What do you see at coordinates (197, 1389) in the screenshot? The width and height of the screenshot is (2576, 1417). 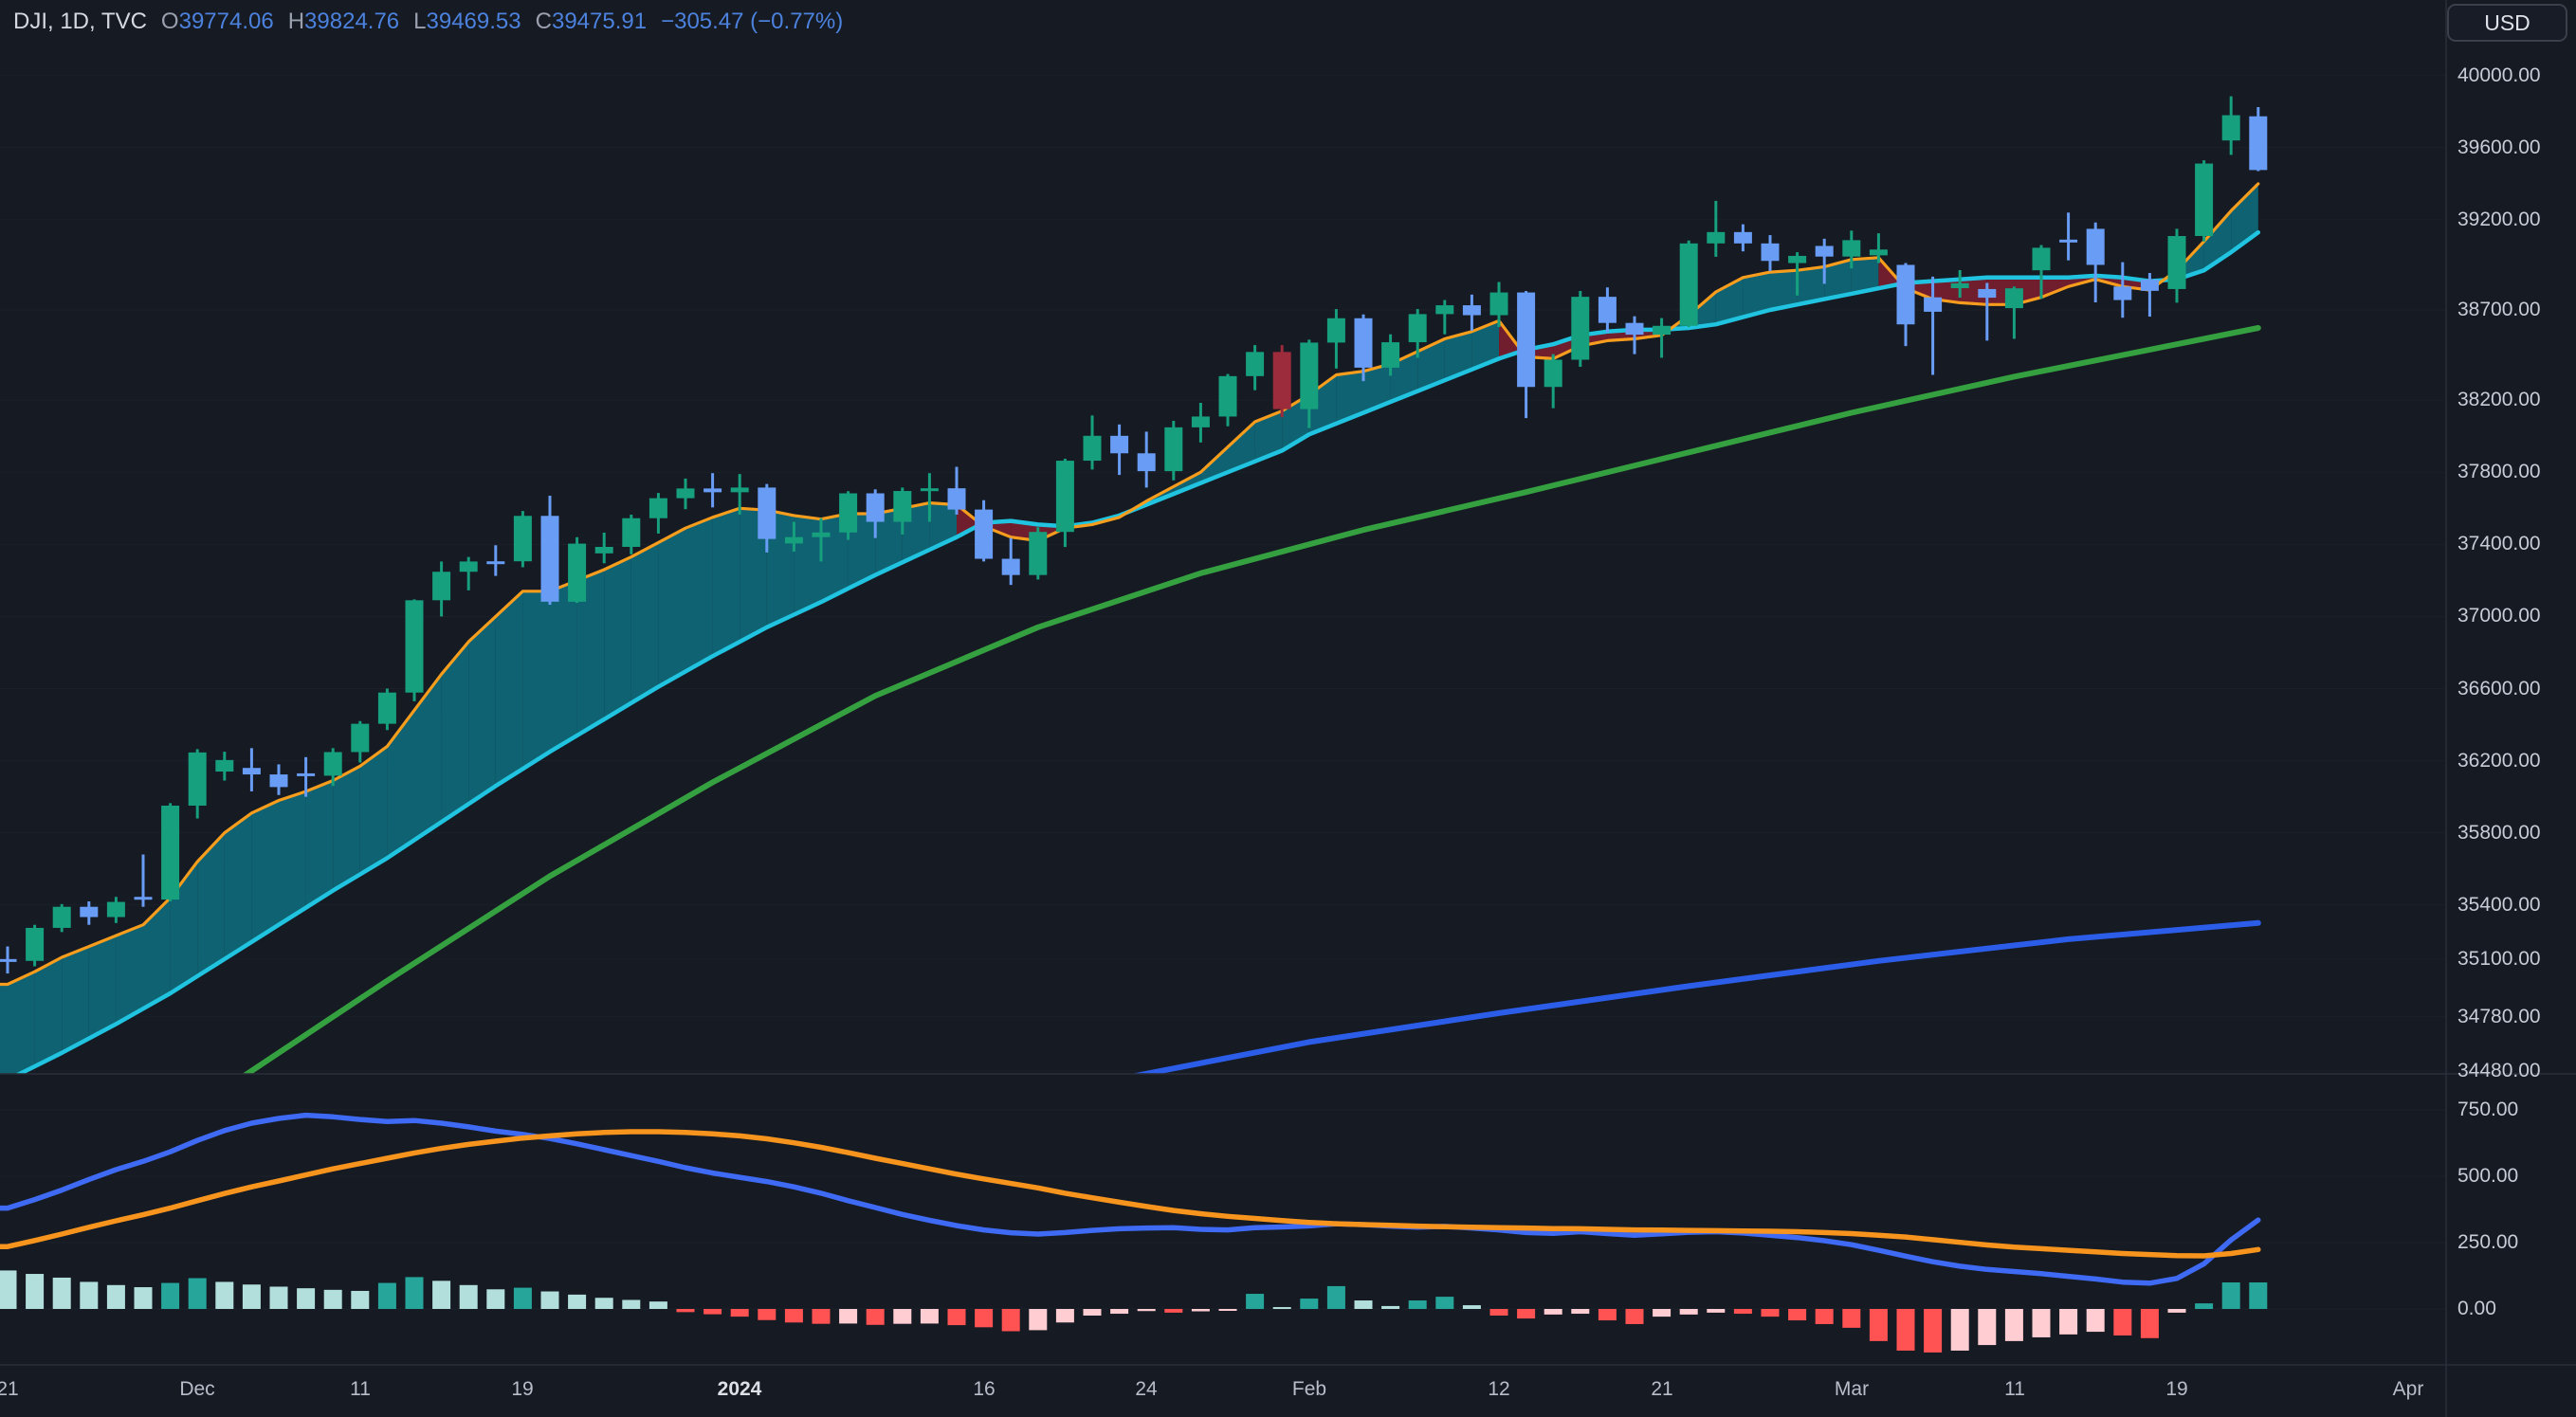 I see `time-axis-label: Dec` at bounding box center [197, 1389].